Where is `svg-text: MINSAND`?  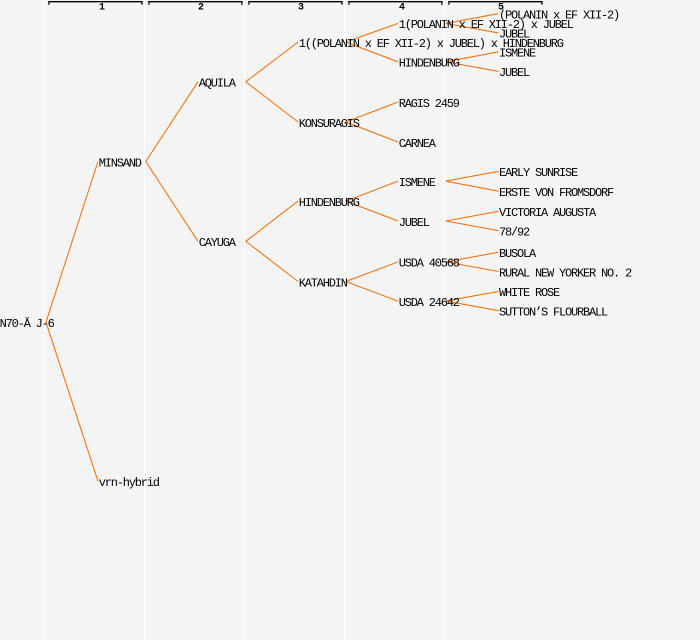 svg-text: MINSAND is located at coordinates (120, 163).